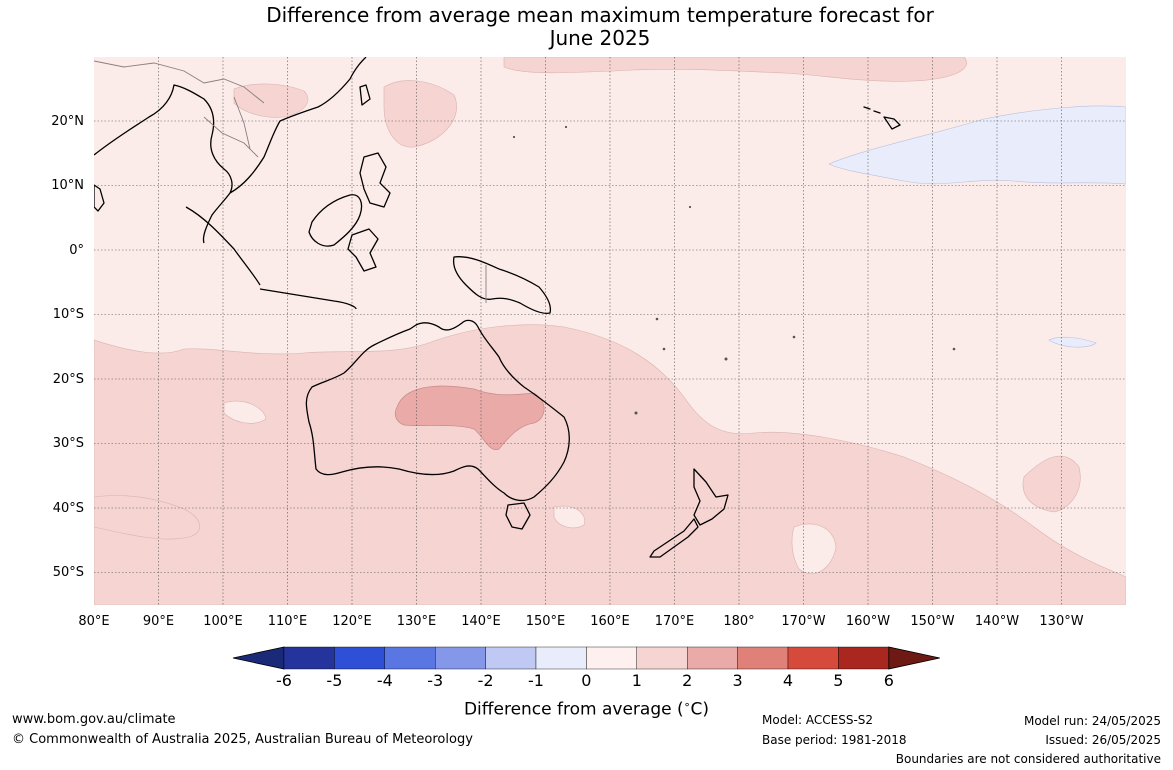  I want to click on new-zealand-north-coastline, so click(711, 497).